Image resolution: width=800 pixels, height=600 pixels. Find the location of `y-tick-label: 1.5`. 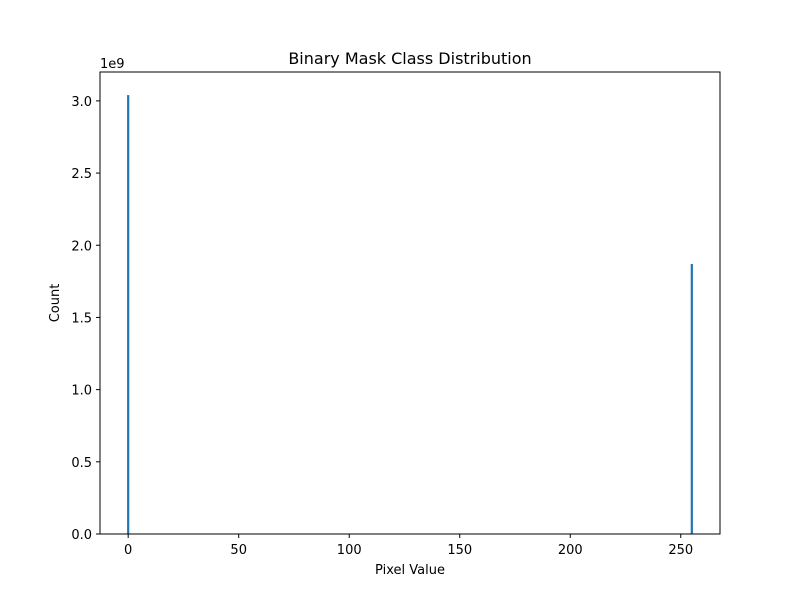

y-tick-label: 1.5 is located at coordinates (81, 318).